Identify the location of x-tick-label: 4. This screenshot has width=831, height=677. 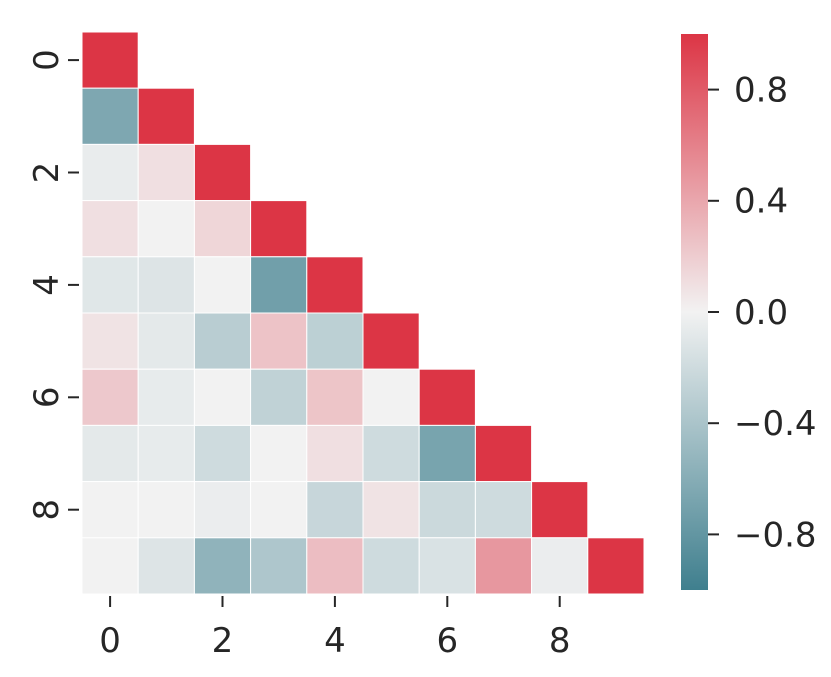
(335, 641).